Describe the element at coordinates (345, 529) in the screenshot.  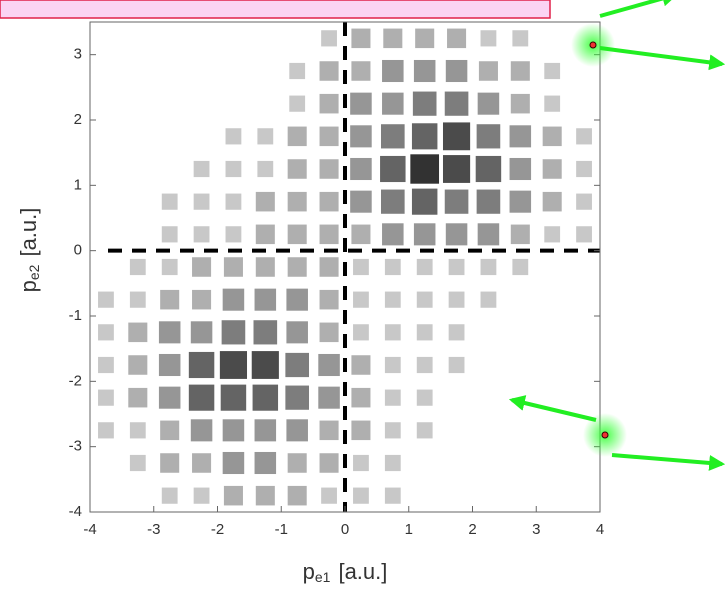
I see `x-tick-label: 0` at that location.